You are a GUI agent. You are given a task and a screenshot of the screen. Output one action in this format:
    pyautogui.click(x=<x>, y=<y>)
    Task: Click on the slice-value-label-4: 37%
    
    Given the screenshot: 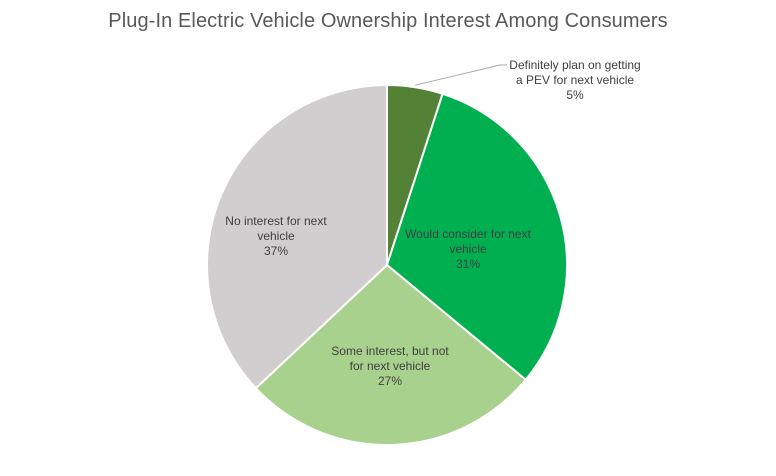 What is the action you would take?
    pyautogui.click(x=276, y=251)
    